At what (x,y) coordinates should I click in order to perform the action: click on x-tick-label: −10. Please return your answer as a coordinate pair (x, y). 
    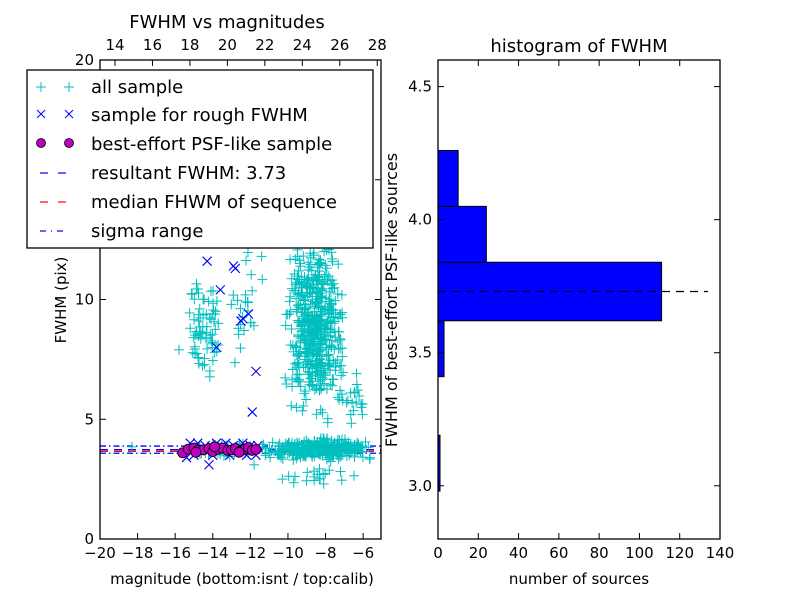
    Looking at the image, I should click on (288, 553).